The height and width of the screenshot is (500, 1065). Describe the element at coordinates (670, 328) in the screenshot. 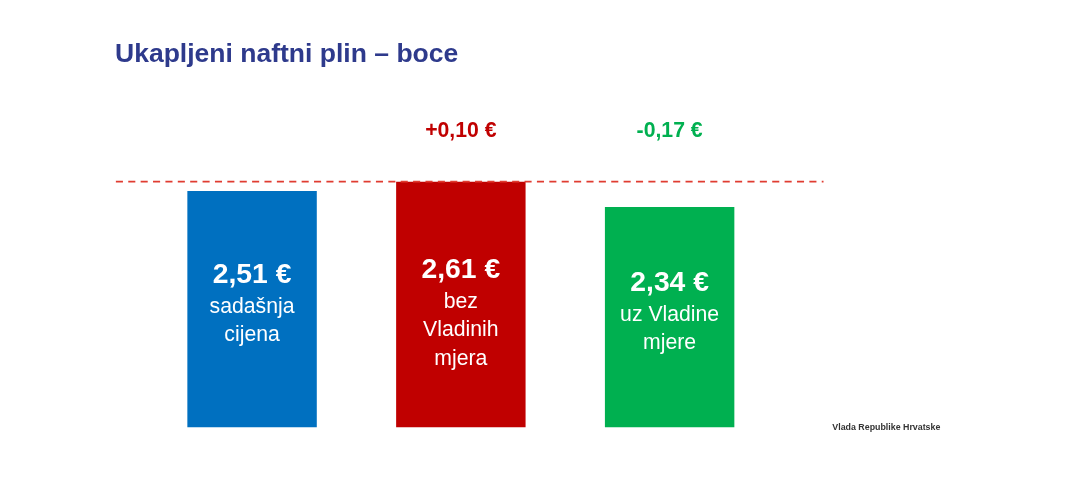

I see `x-tick-label: uz Vladine mjere` at that location.